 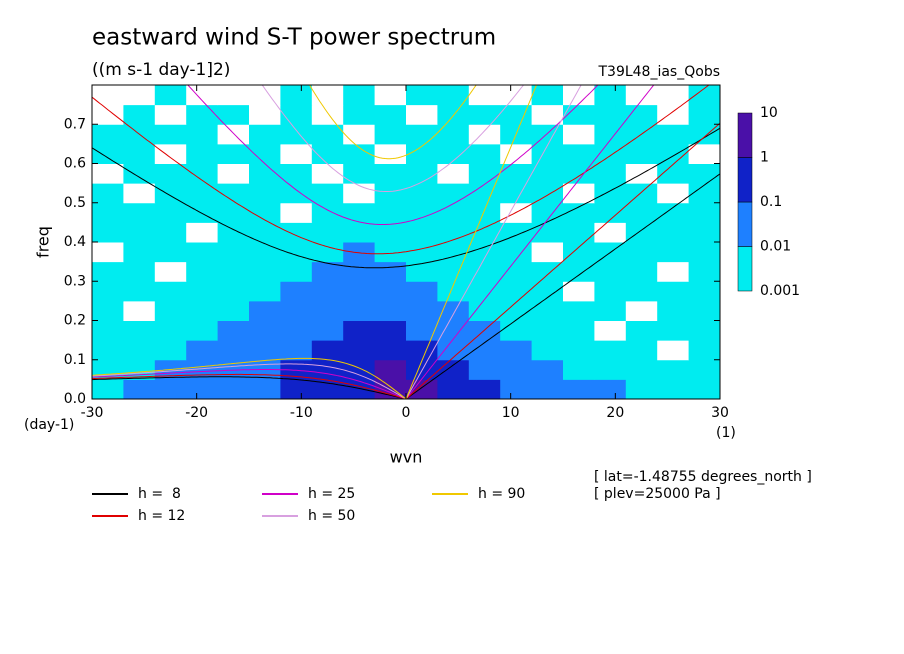 I want to click on x-tick-label: -30, so click(x=92, y=413).